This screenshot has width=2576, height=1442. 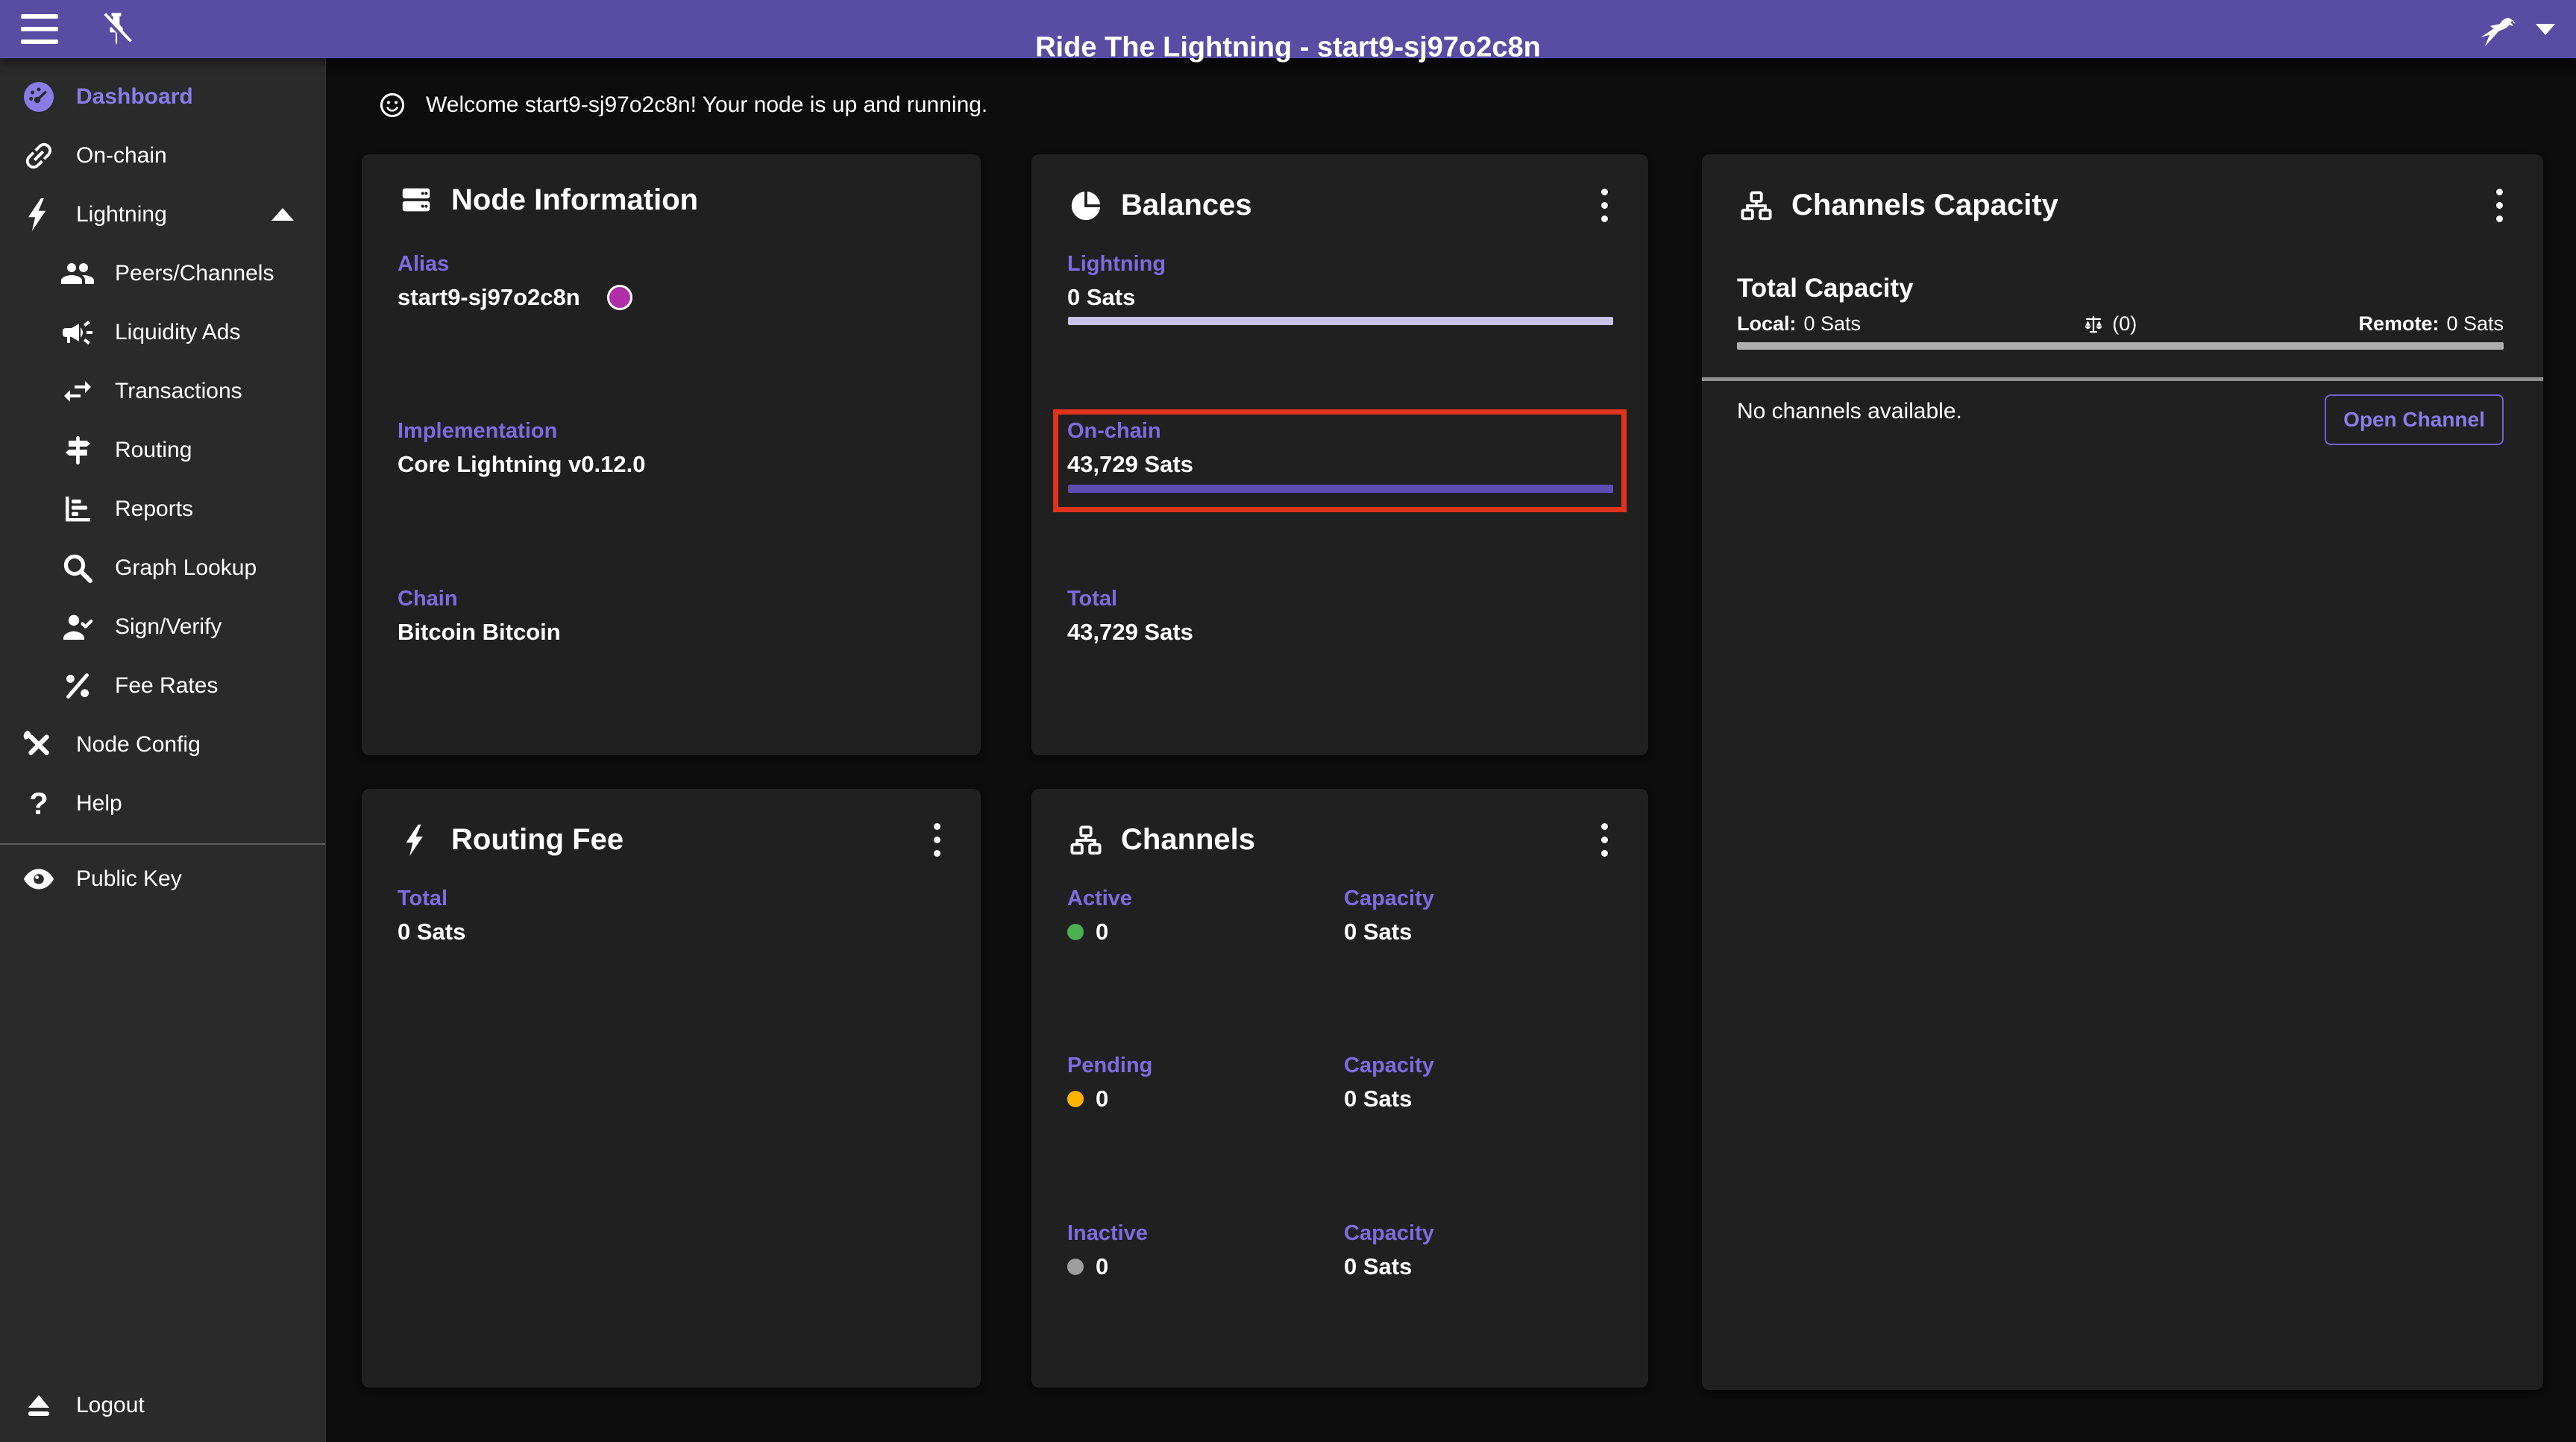 I want to click on card-header: Node Information, so click(x=675, y=200).